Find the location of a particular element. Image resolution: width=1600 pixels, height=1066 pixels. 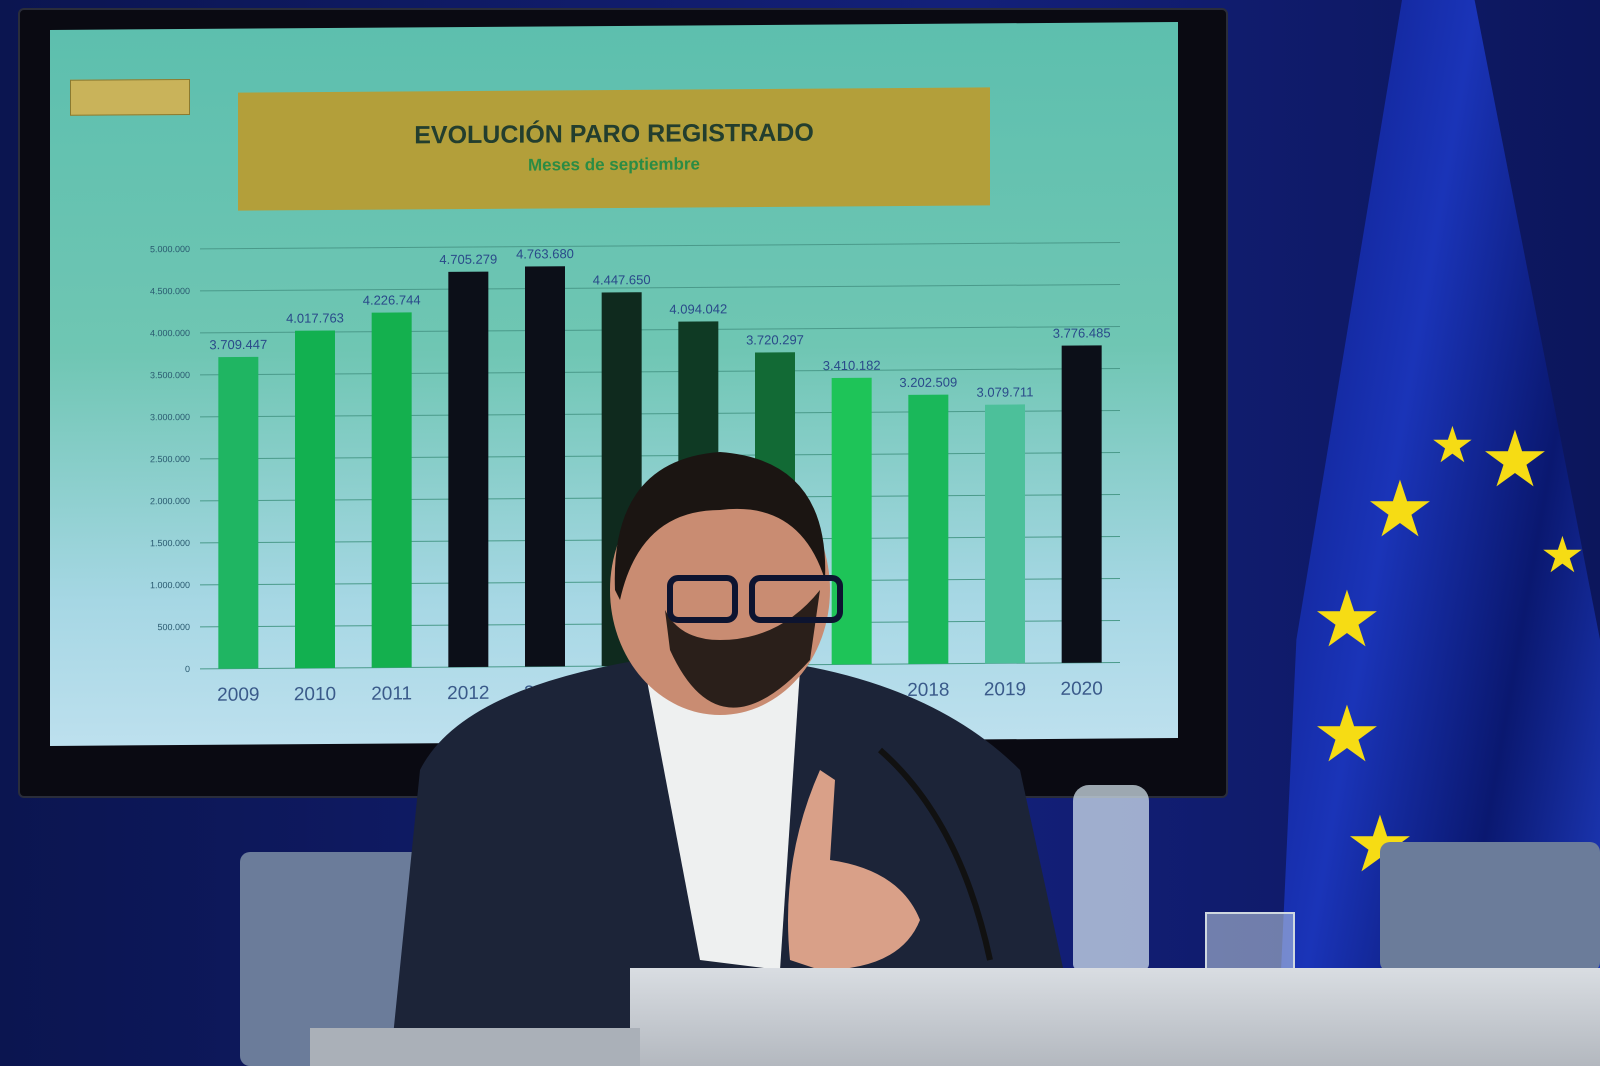

y-tick-label: 2.000.000 is located at coordinates (170, 501).